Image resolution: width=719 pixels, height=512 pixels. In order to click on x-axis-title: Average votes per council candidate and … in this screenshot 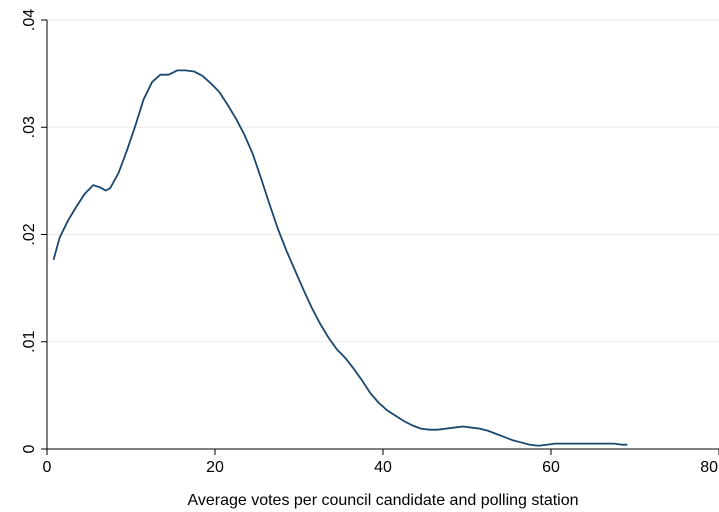, I will do `click(382, 500)`.